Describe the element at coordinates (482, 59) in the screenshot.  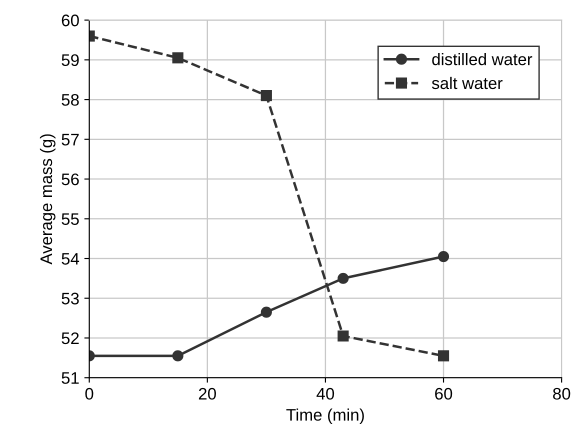
I see `legend-label: distilled water` at that location.